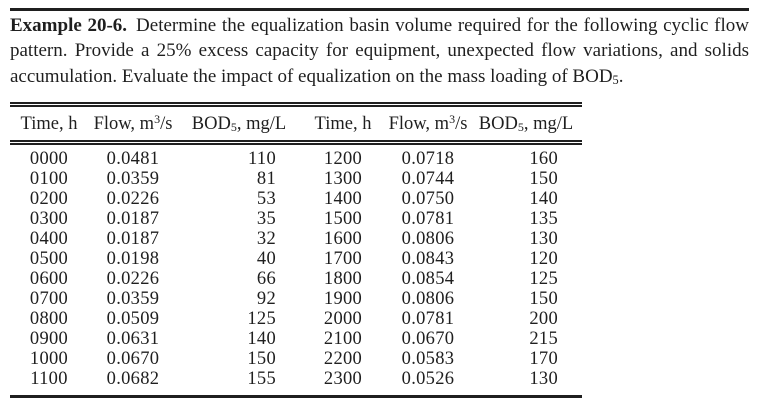 The height and width of the screenshot is (413, 762). Describe the element at coordinates (296, 279) in the screenshot. I see `table-row: 0600 0.0226 66 1800 0.0854 125` at that location.